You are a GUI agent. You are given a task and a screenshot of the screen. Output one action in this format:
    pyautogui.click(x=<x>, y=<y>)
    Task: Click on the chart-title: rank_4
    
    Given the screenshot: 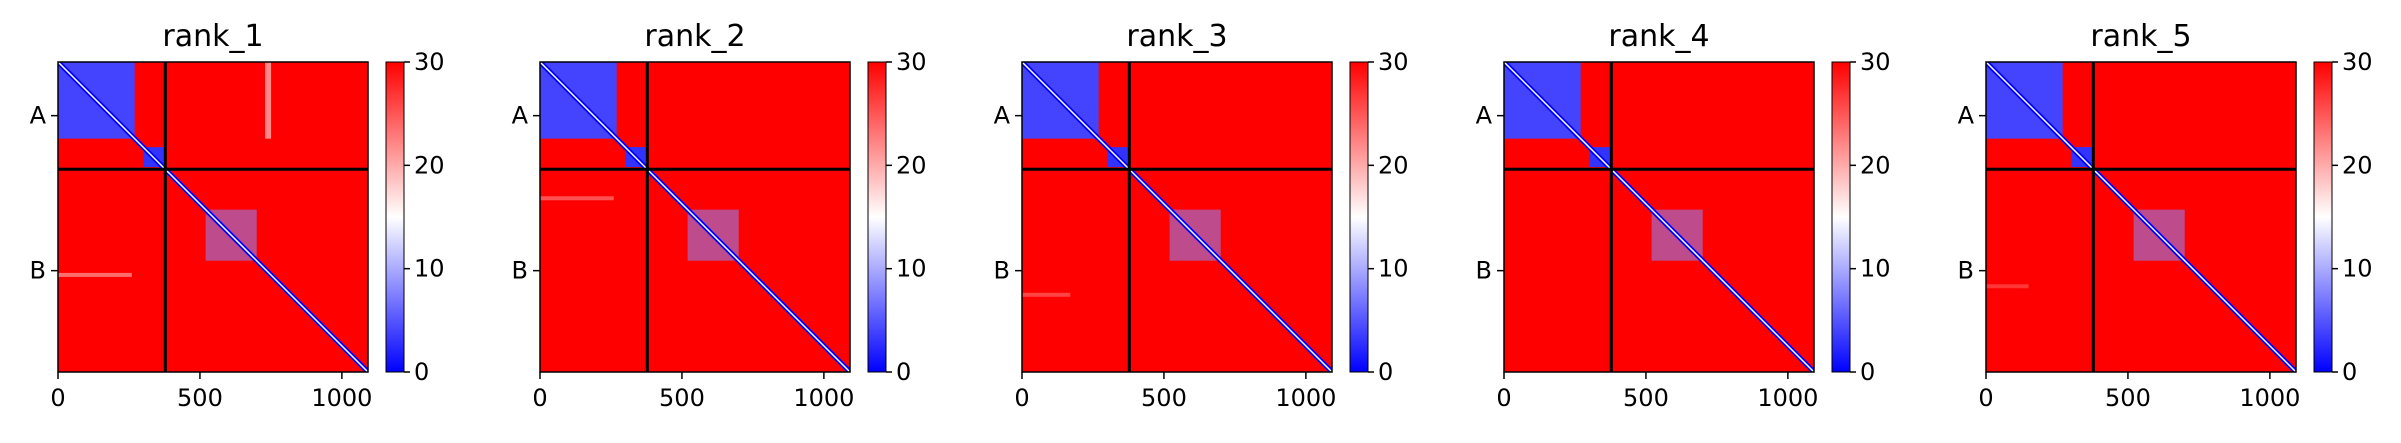 What is the action you would take?
    pyautogui.click(x=1658, y=36)
    